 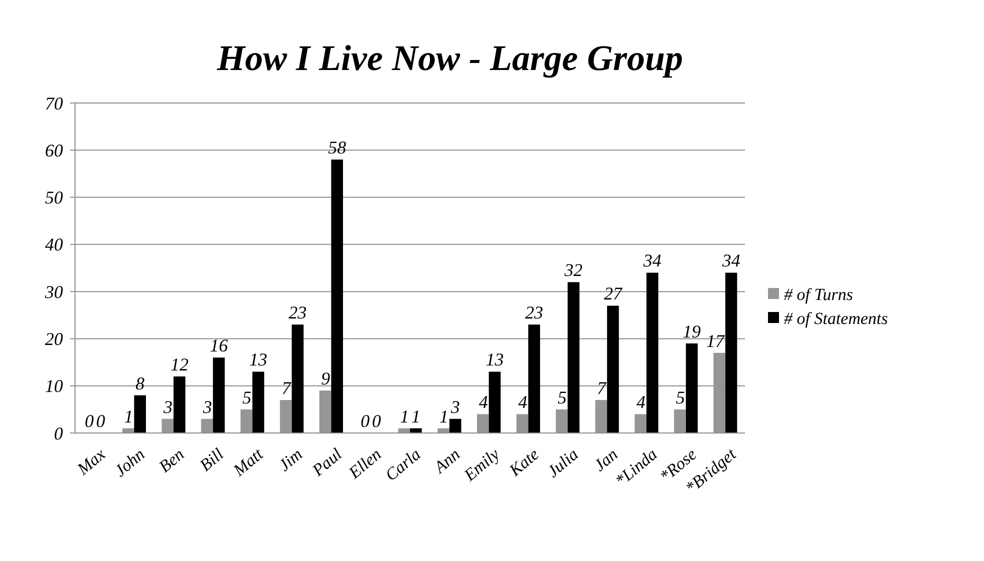 What do you see at coordinates (563, 463) in the screenshot?
I see `x-tick-label: Julia` at bounding box center [563, 463].